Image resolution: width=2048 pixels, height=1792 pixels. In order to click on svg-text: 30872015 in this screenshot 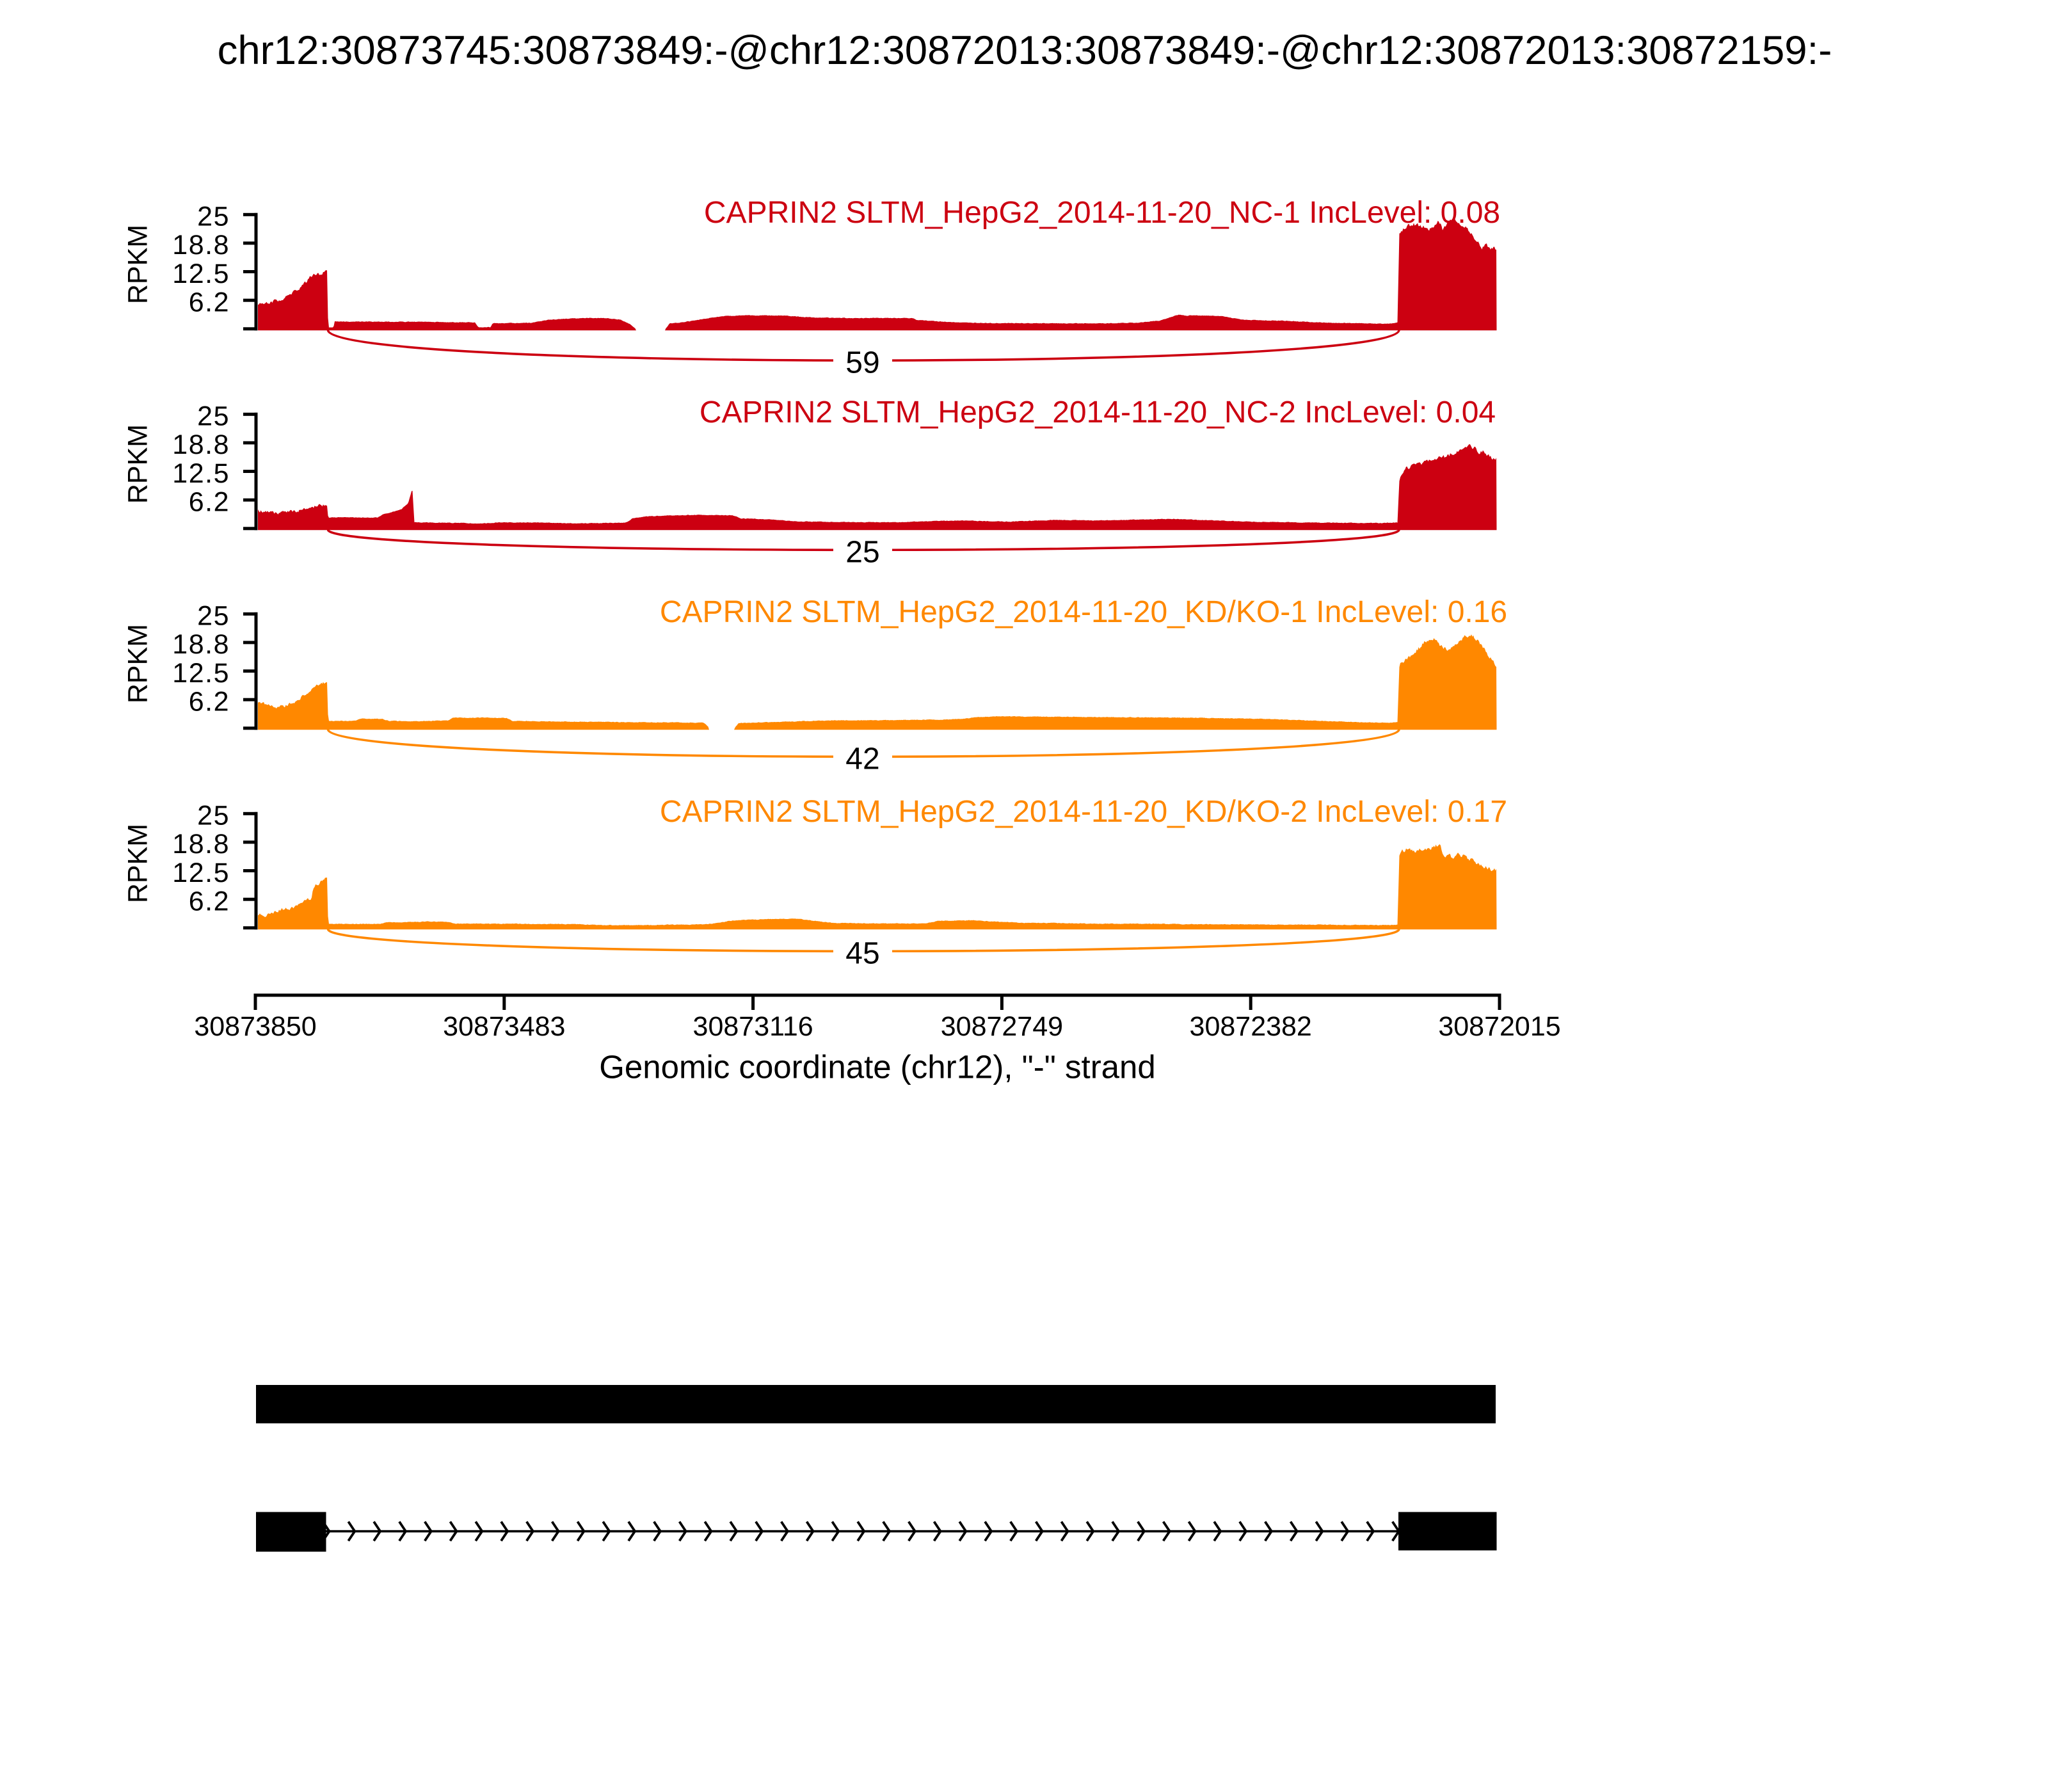, I will do `click(1499, 1026)`.